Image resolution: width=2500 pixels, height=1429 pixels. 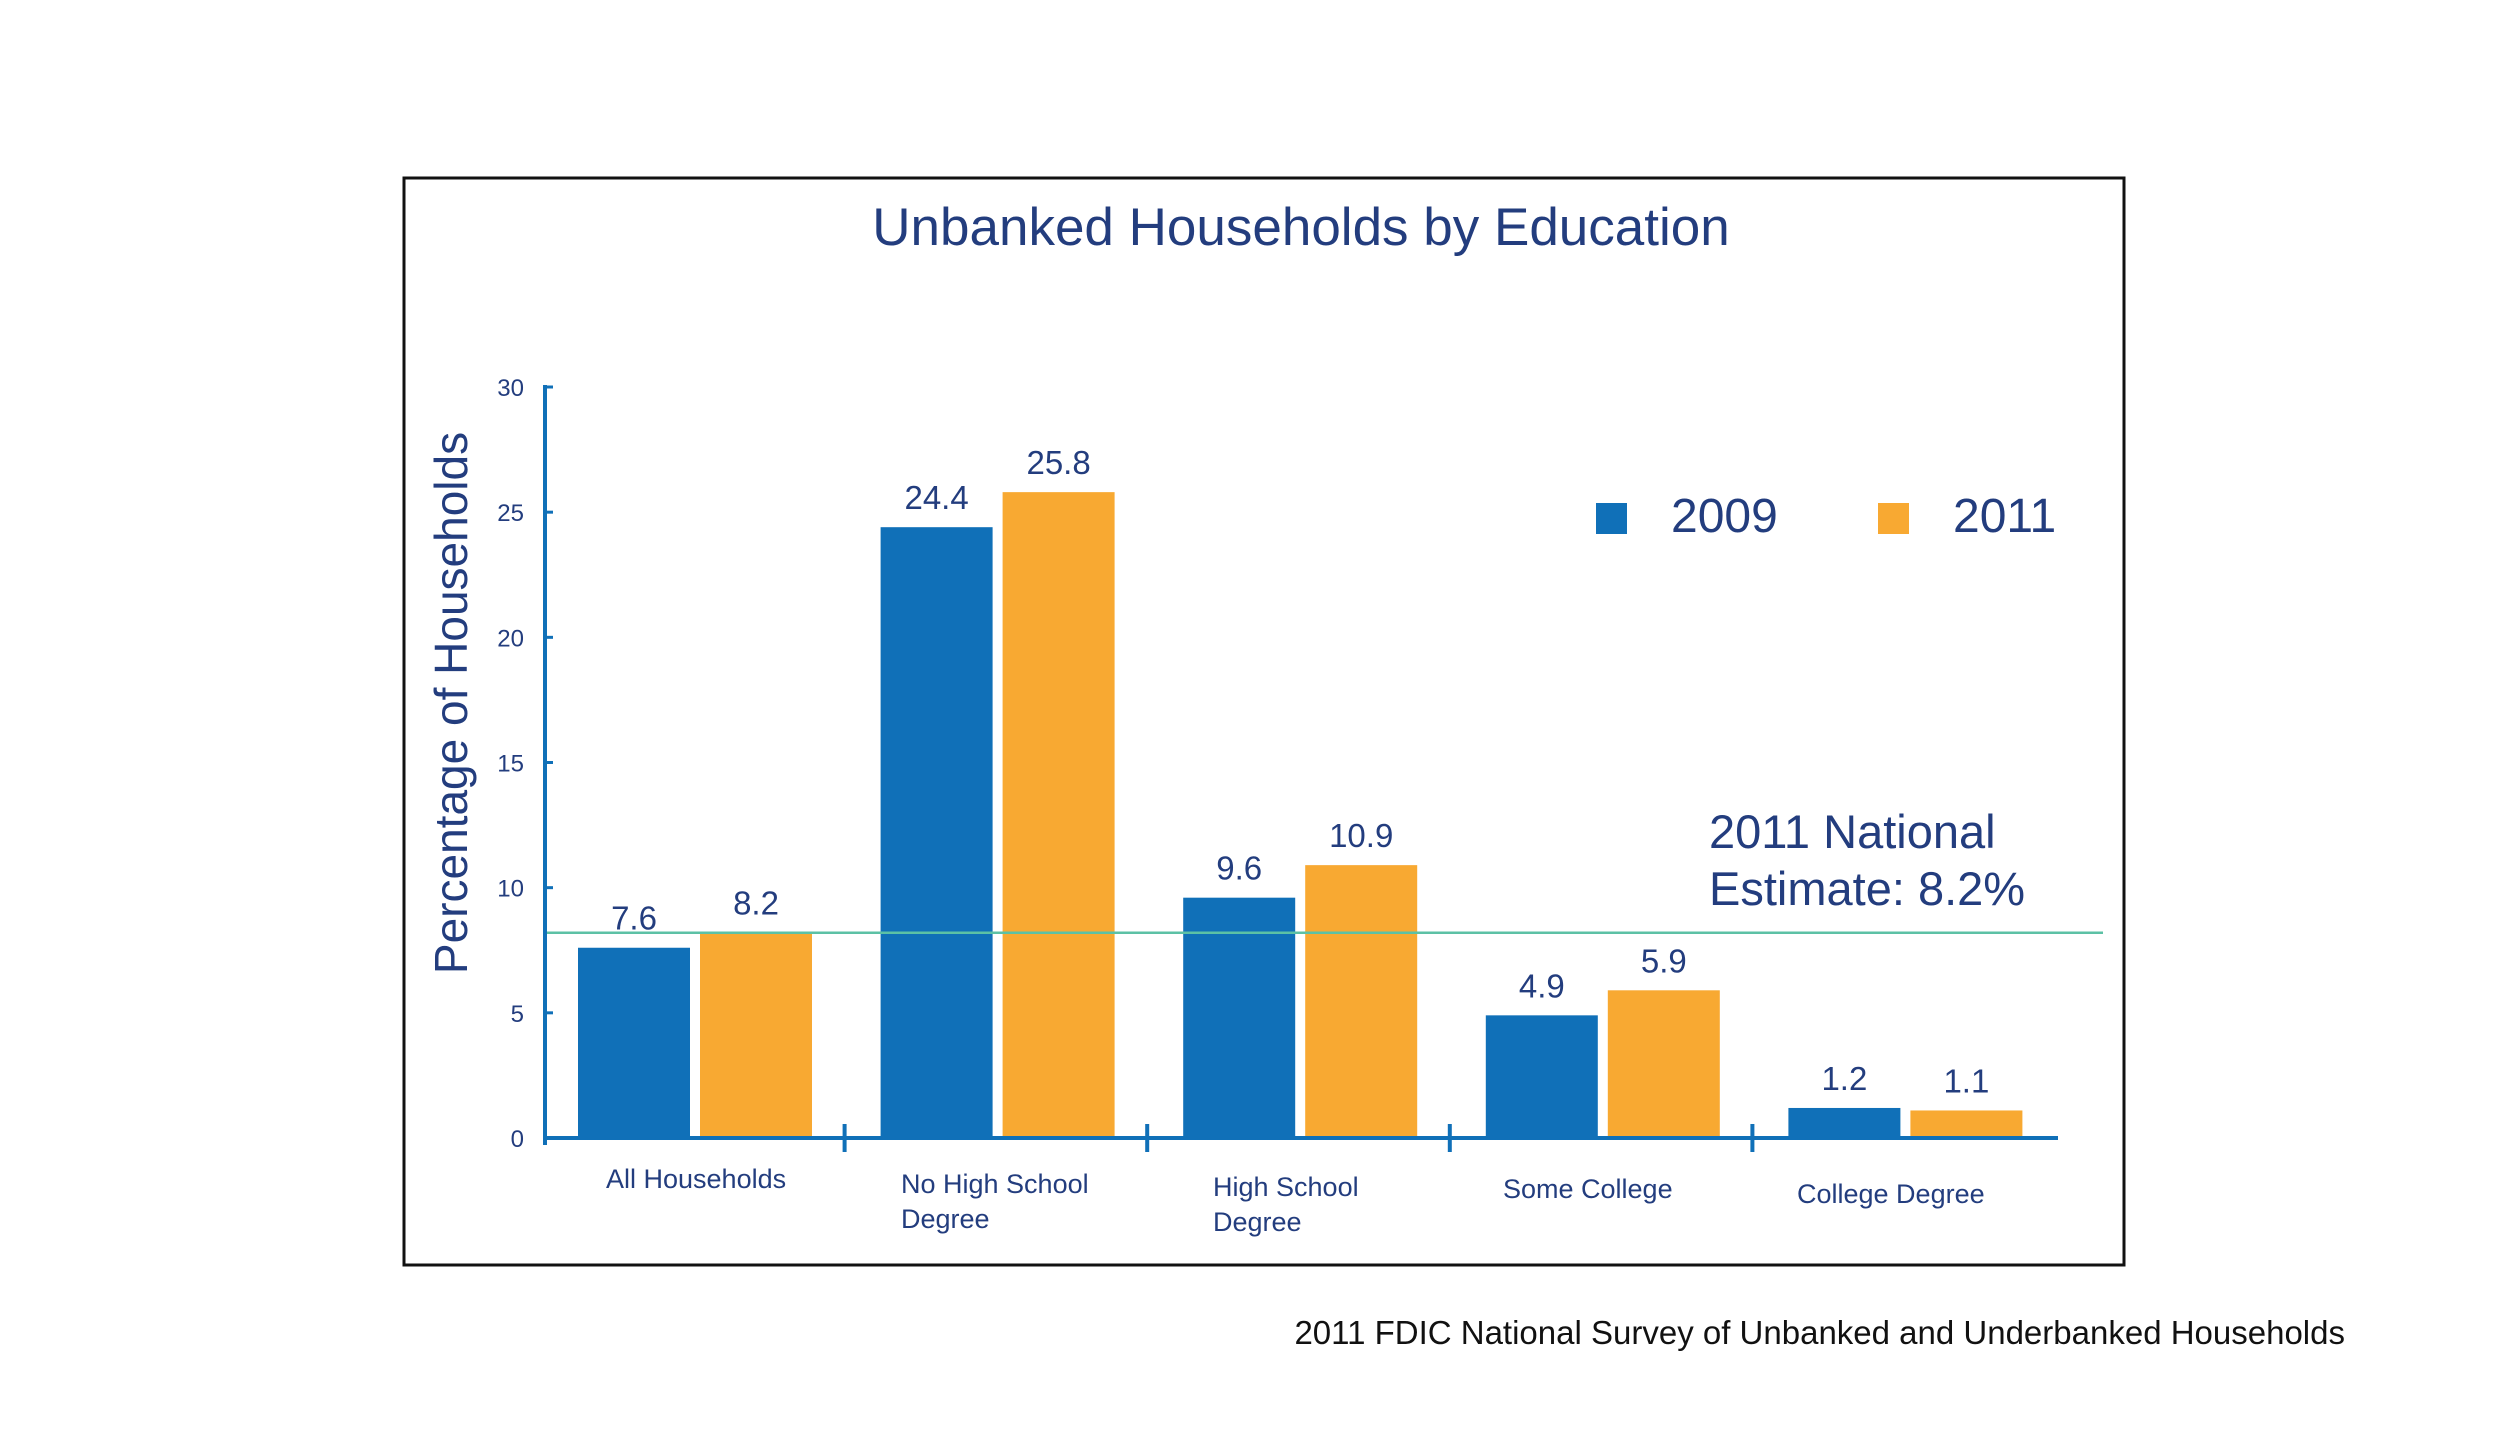 I want to click on data-label-2009-4: 1.2, so click(x=1844, y=1078).